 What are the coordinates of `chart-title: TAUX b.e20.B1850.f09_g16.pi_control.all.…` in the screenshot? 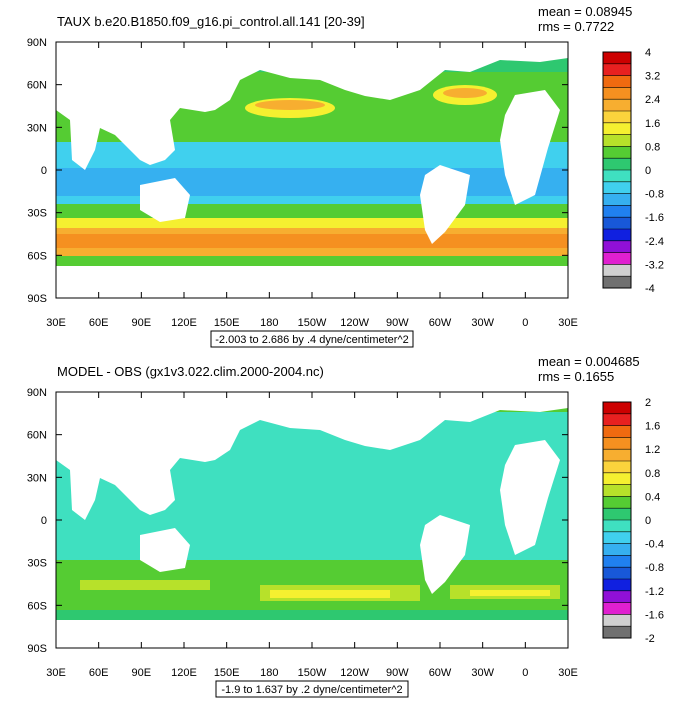 It's located at (211, 21).